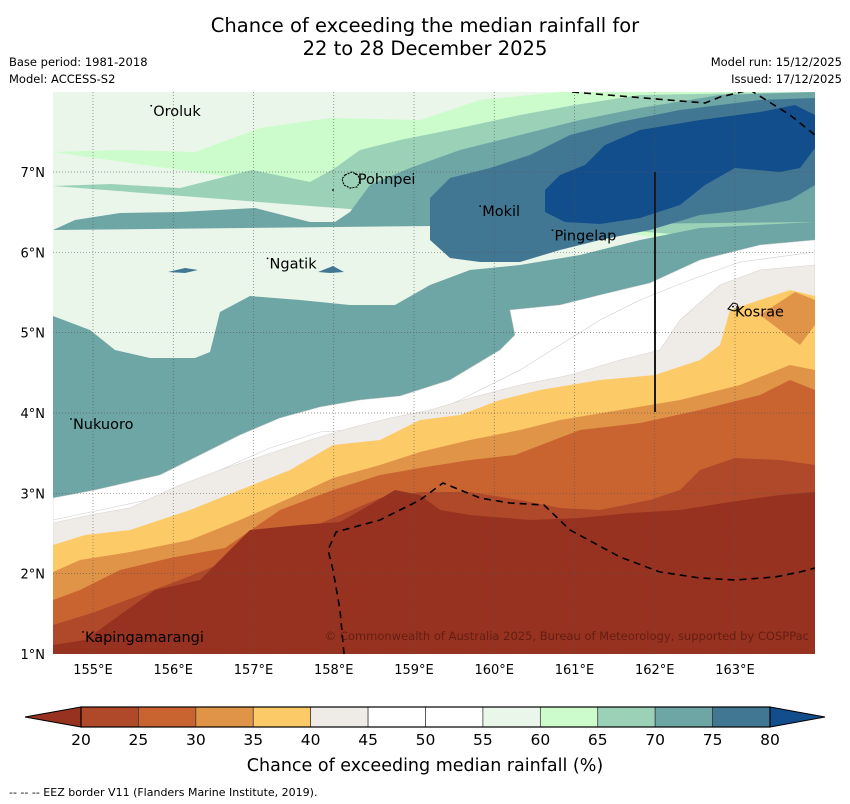 The image size is (850, 804). I want to click on model-name: Model: ACCESS-S2, so click(62, 79).